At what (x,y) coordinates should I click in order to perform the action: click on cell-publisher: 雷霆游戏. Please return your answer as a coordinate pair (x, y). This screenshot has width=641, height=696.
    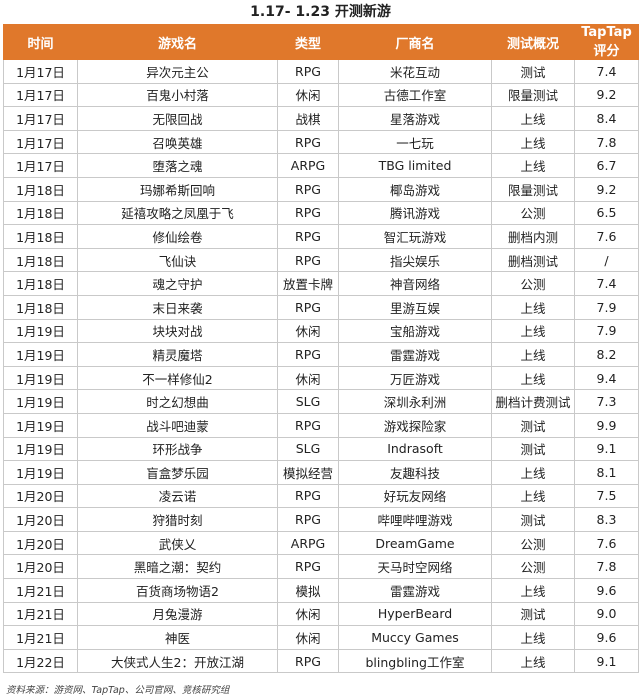
    Looking at the image, I should click on (415, 354).